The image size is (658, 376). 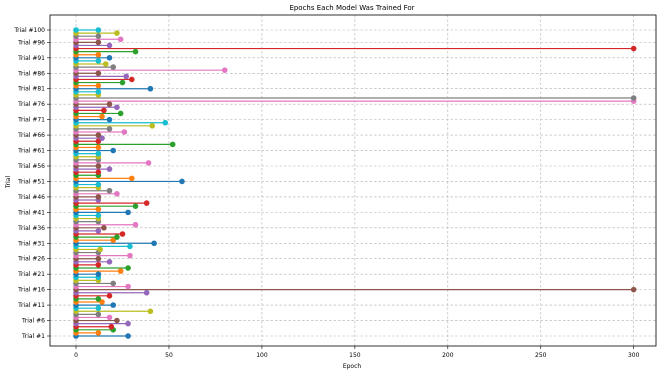 What do you see at coordinates (355, 355) in the screenshot?
I see `x-tick-label: 150` at bounding box center [355, 355].